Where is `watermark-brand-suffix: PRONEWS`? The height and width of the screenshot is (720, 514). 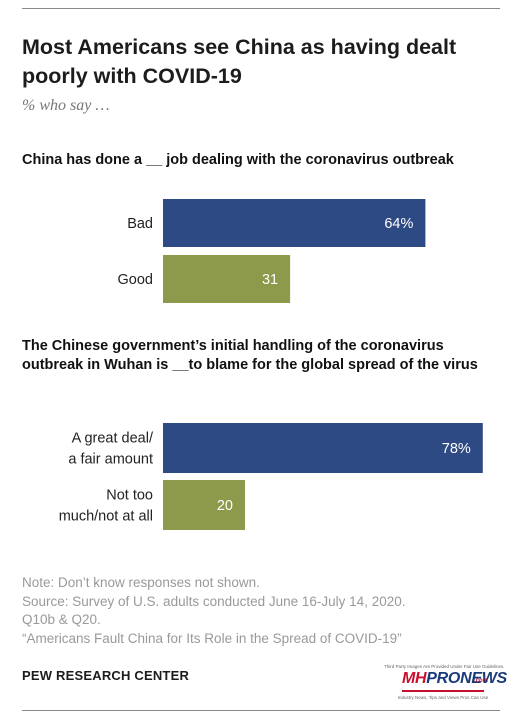 watermark-brand-suffix: PRONEWS is located at coordinates (466, 678).